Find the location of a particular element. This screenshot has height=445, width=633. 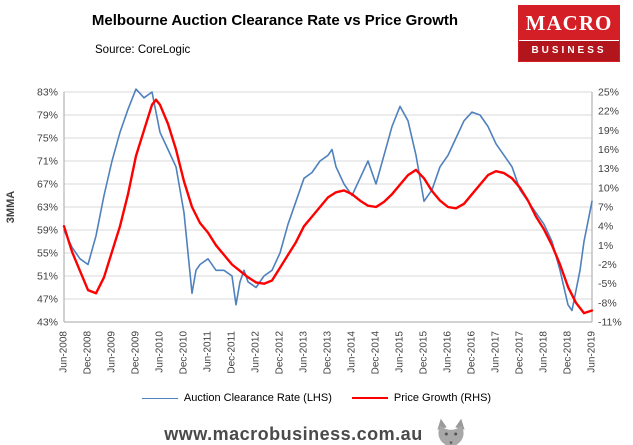

svg-text: Dec-2012 is located at coordinates (280, 353).